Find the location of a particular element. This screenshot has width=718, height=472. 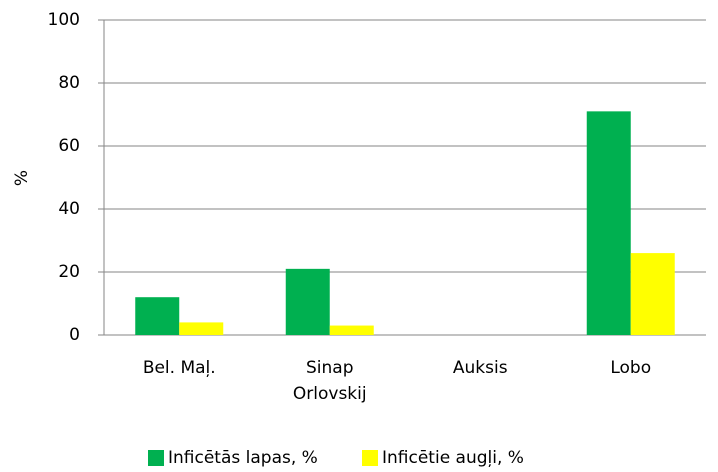

legend-label: Inficētās lapas, % is located at coordinates (243, 458).